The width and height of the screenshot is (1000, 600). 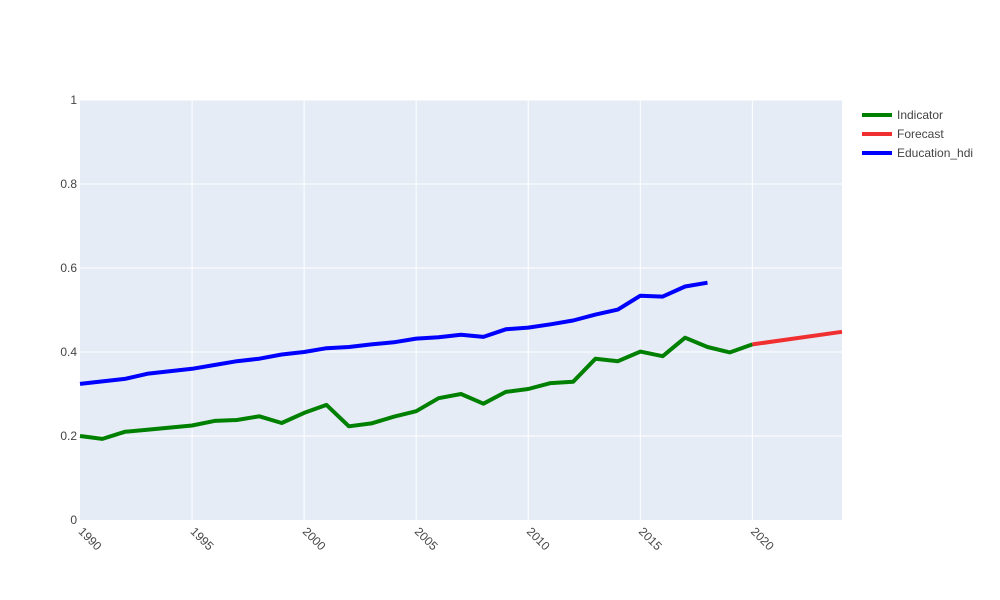 I want to click on x-axis-ticks: 1990 1995 2000 2005 2010 2015 2020, so click(x=426, y=538).